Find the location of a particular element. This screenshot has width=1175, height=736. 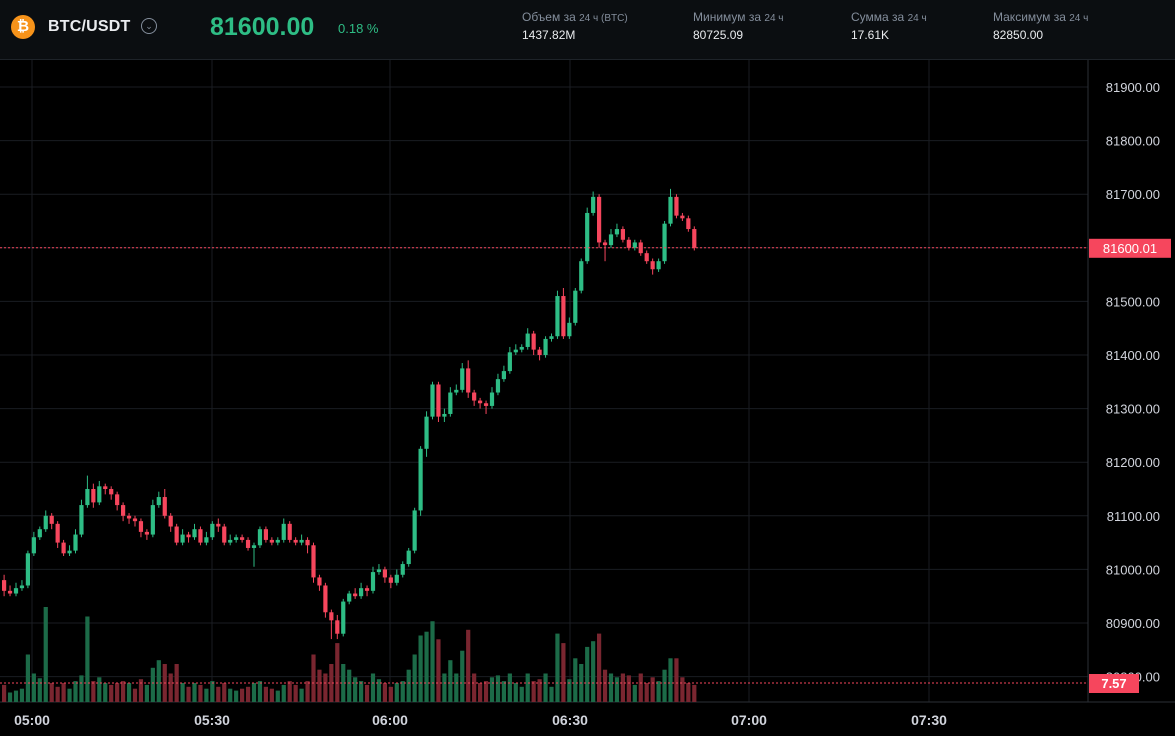

stat-high-value: 82850.00 is located at coordinates (1018, 35).